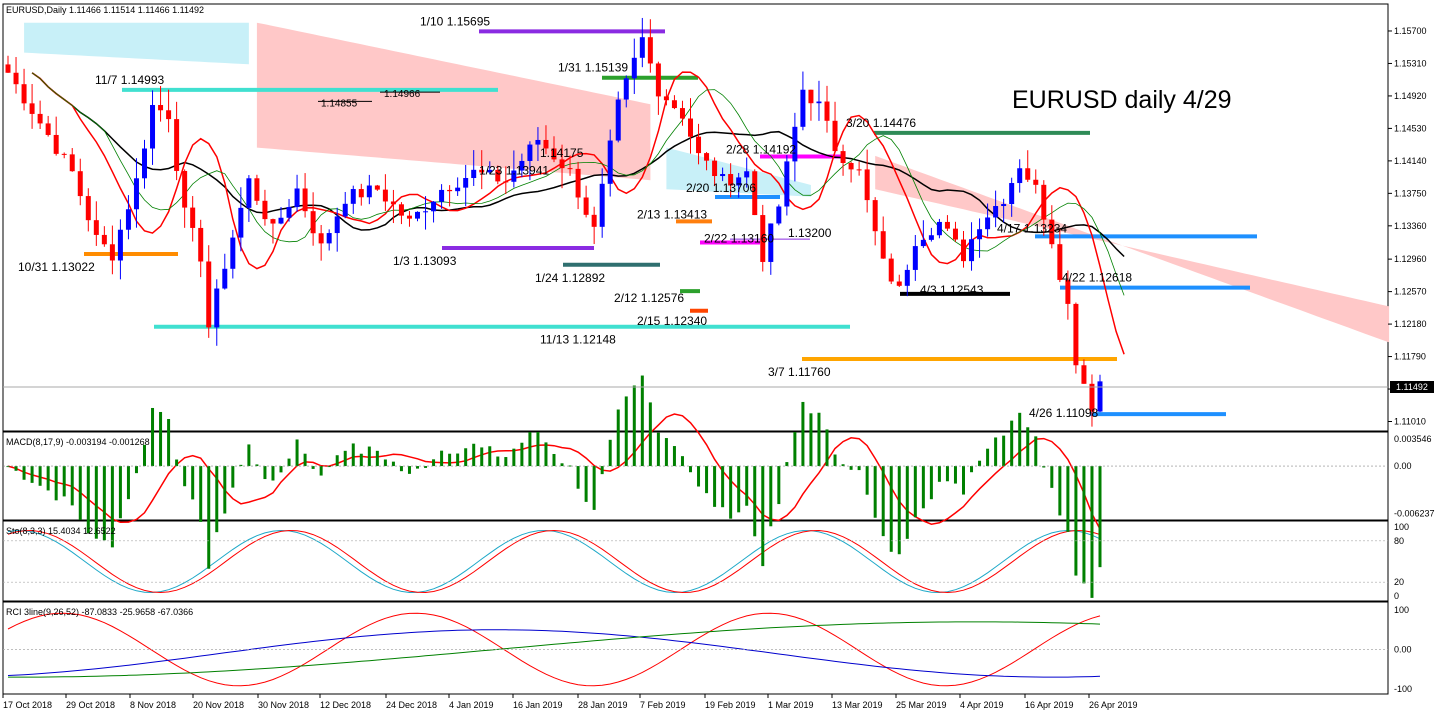 The height and width of the screenshot is (716, 1436). I want to click on rci-plot: 100 0.00 -100, so click(707, 649).